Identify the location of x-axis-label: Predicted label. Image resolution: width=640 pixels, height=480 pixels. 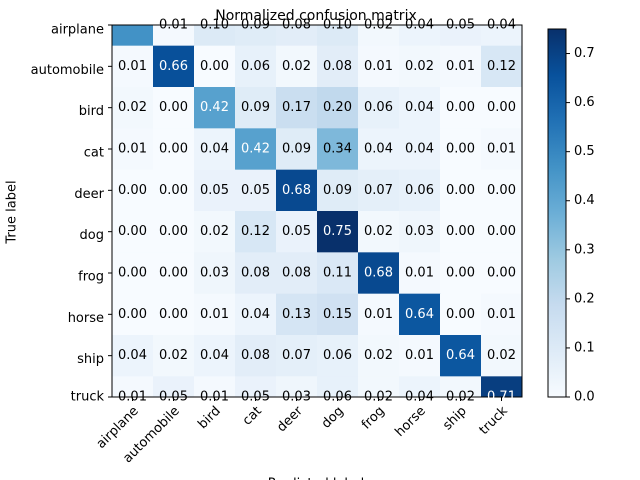
(316, 478).